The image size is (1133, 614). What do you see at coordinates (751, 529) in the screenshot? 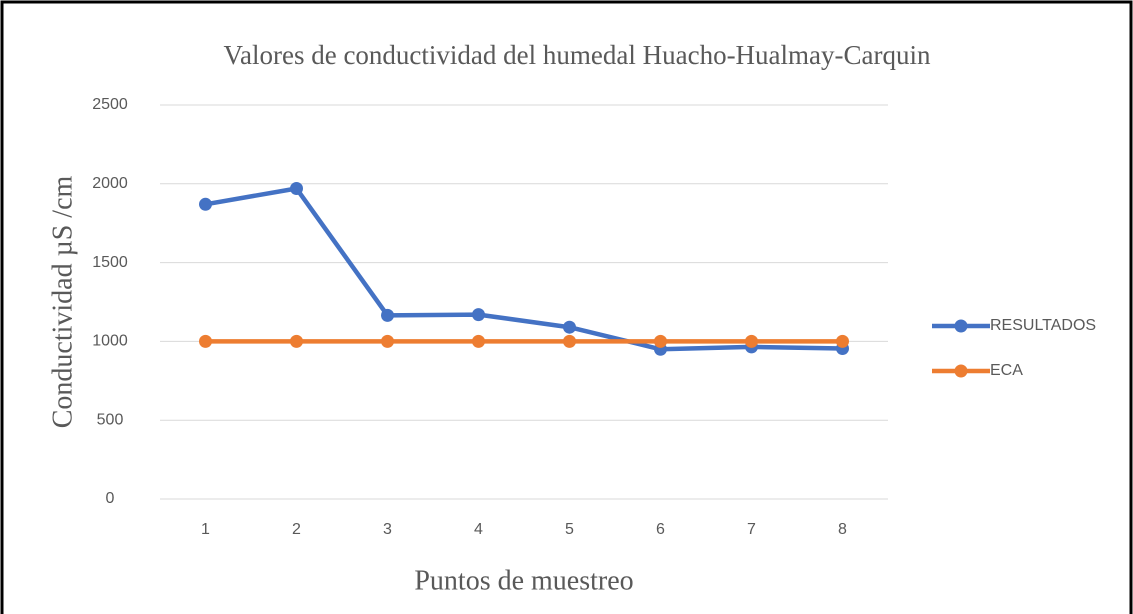
I see `x-tick-label: 7` at bounding box center [751, 529].